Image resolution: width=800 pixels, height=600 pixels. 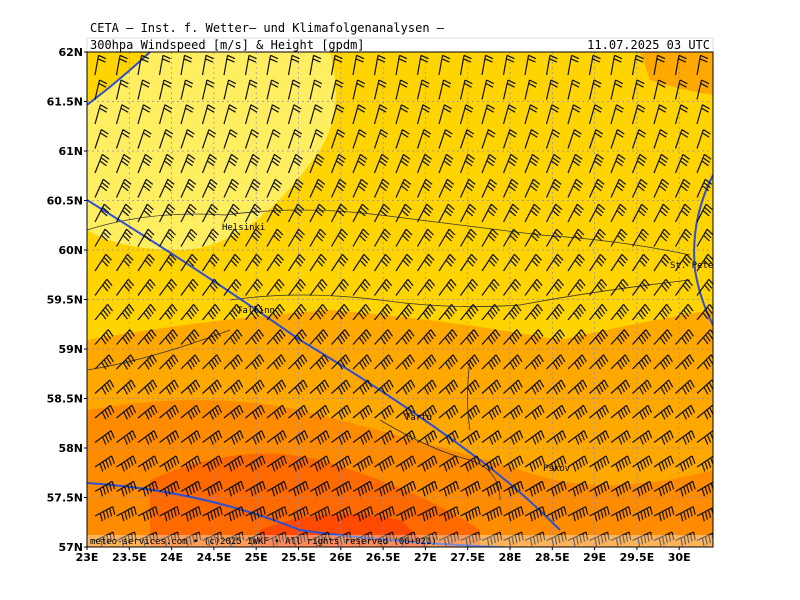 What do you see at coordinates (418, 418) in the screenshot?
I see `place-label: Tartu` at bounding box center [418, 418].